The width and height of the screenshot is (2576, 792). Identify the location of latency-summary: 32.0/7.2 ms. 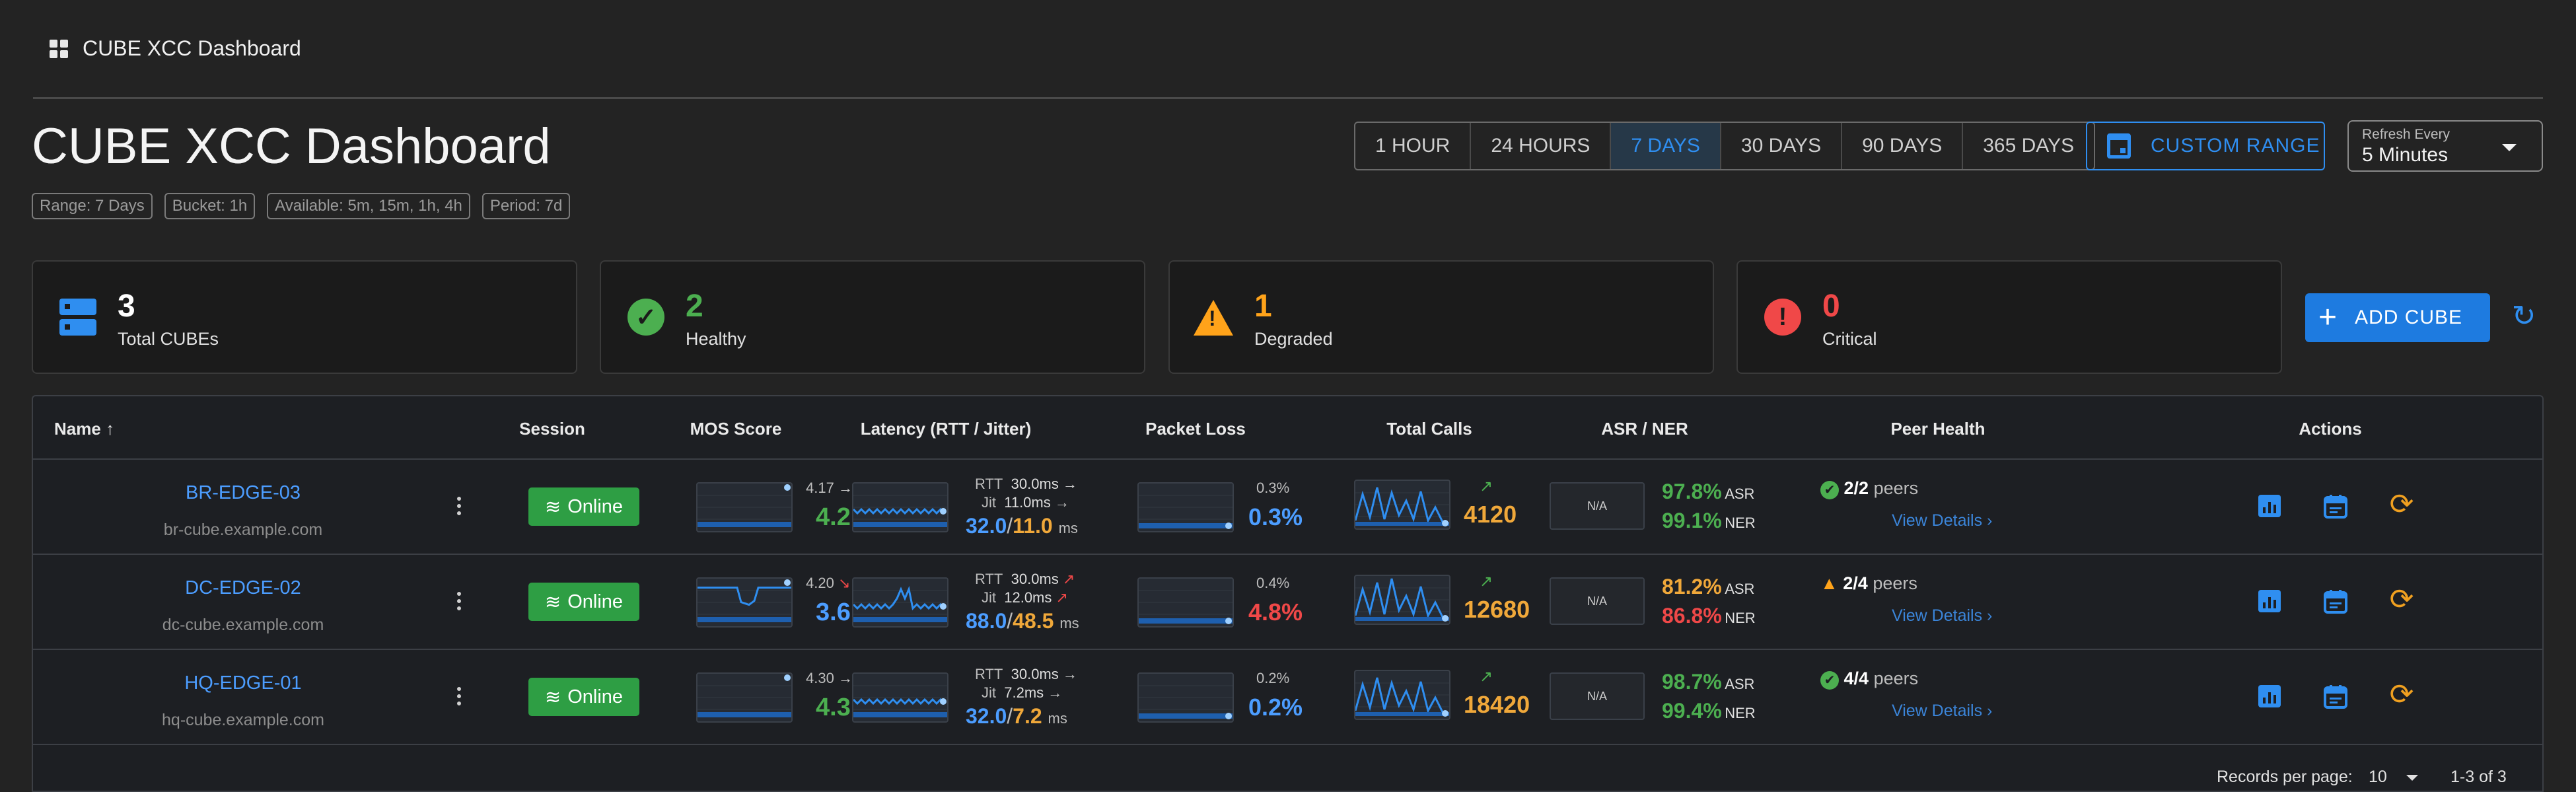
(1016, 716).